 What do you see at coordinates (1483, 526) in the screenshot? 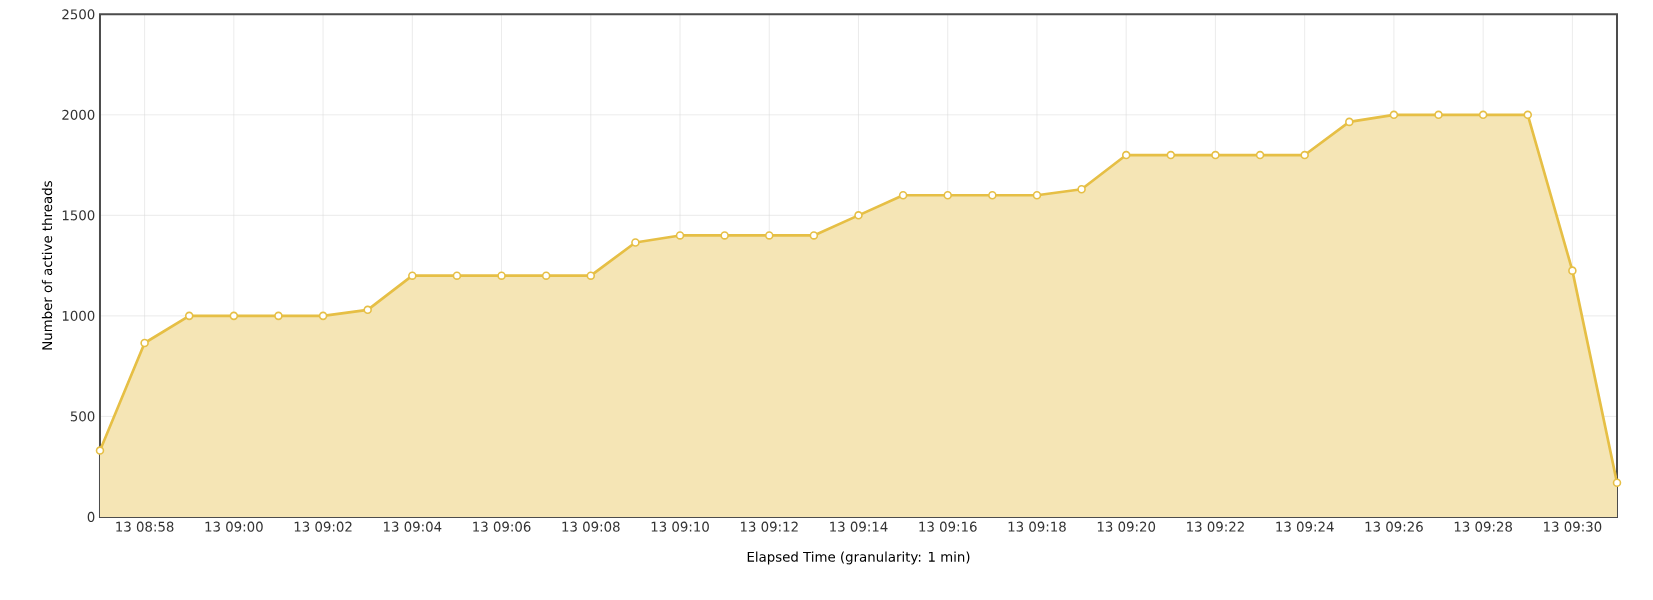
I see `x-tick-label: 13 09:28` at bounding box center [1483, 526].